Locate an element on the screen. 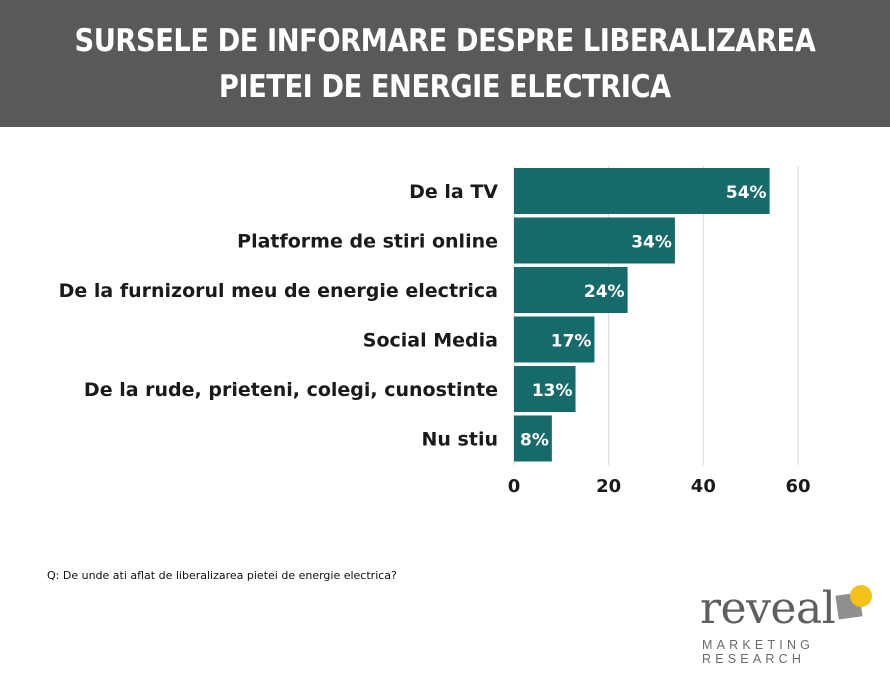 The width and height of the screenshot is (890, 682). x-tick-label: 0 is located at coordinates (514, 486).